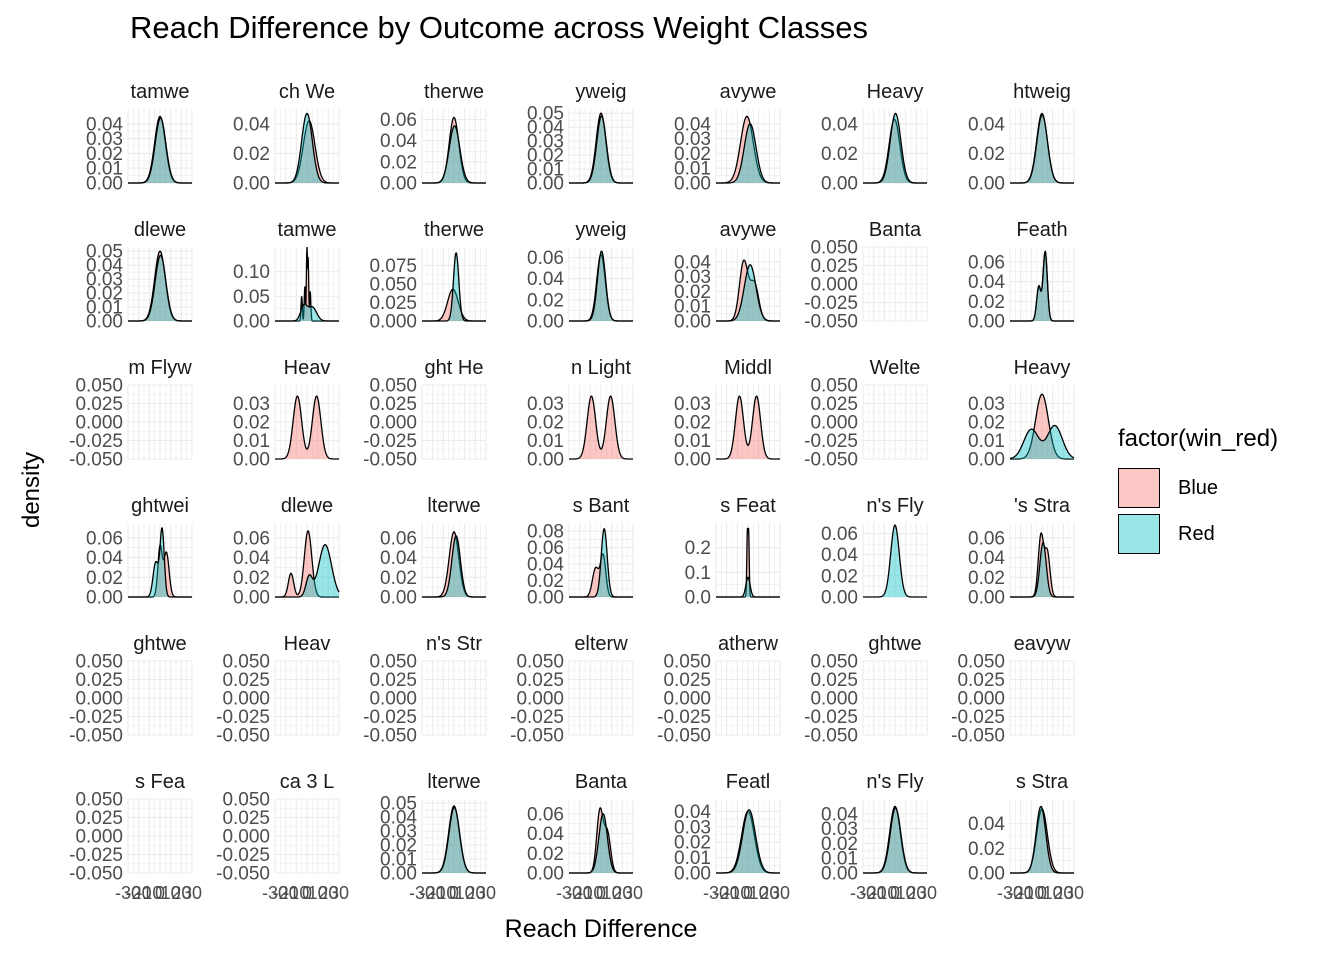  Describe the element at coordinates (895, 561) in the screenshot. I see `panel-27-density-red` at that location.